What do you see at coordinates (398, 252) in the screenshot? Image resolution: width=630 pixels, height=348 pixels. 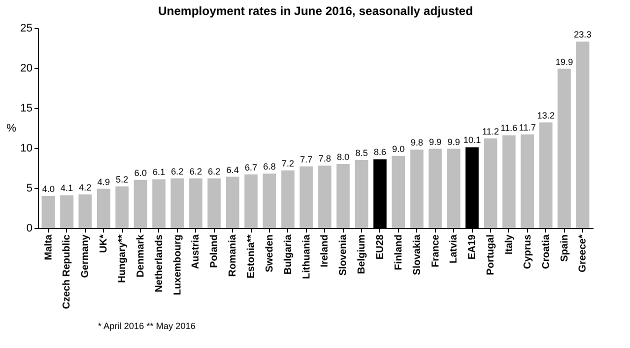 I see `x-tick-label: Finland` at bounding box center [398, 252].